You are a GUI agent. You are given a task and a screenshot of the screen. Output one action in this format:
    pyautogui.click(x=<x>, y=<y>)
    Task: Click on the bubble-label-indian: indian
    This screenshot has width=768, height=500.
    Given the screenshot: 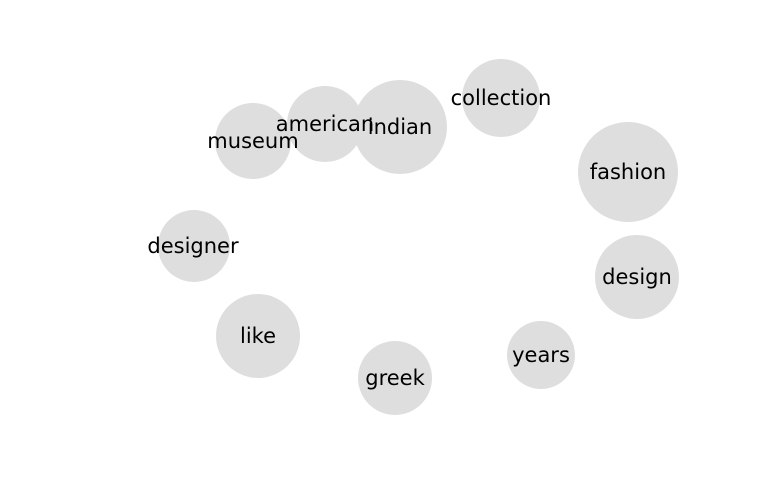 What is the action you would take?
    pyautogui.click(x=400, y=127)
    